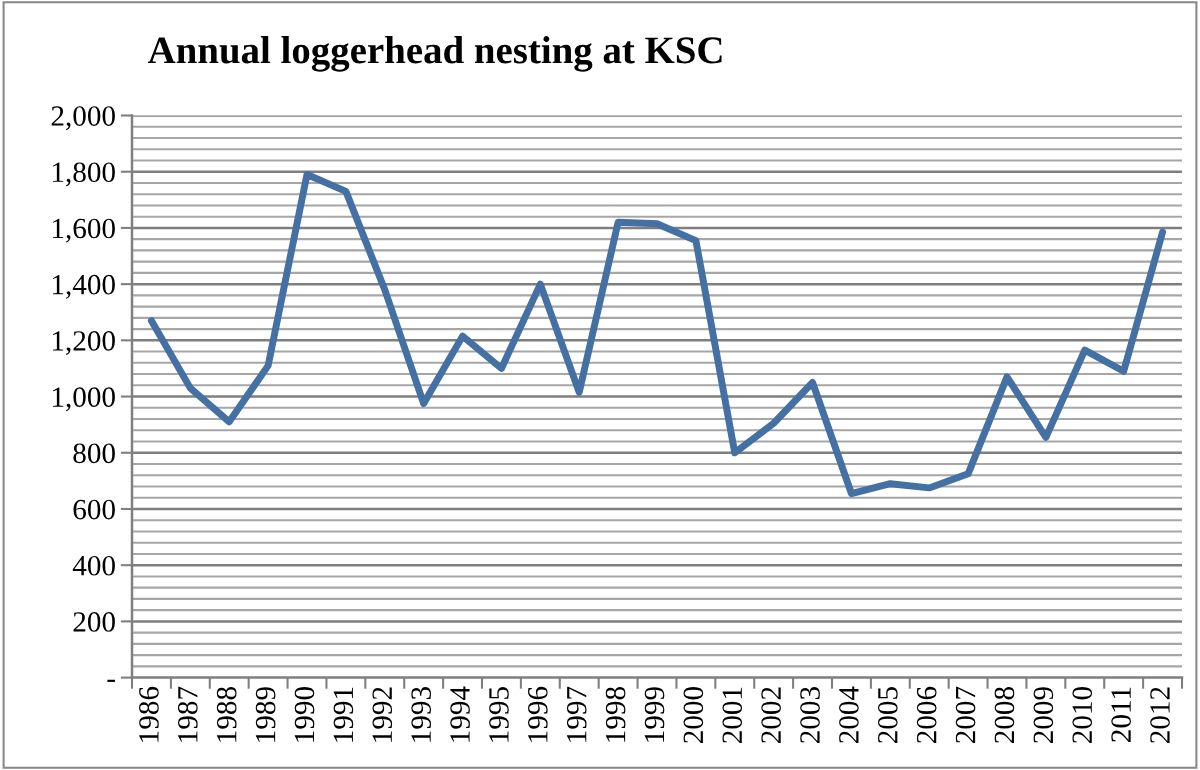  I want to click on x-tick-label: 1989, so click(265, 714).